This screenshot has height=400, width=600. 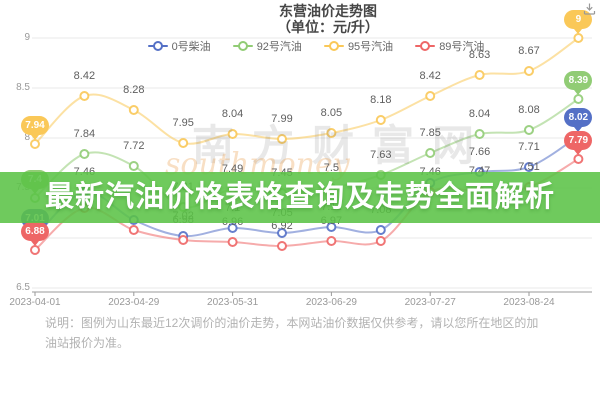 I want to click on promo-banner-title: 最新汽油价格表格查询及走势全面解析, so click(x=299, y=197).